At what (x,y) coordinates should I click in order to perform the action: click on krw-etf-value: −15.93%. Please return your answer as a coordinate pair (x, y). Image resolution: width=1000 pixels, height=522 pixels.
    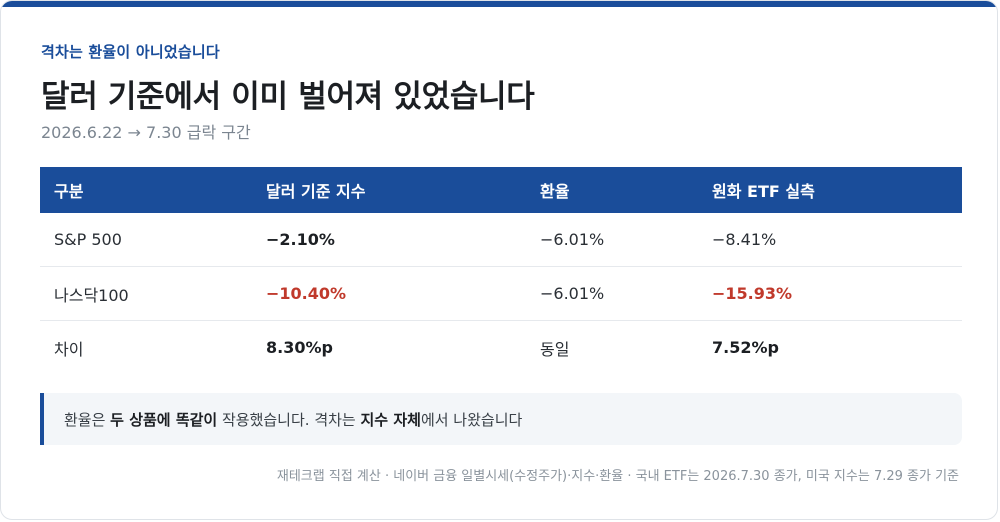
    Looking at the image, I should click on (830, 293).